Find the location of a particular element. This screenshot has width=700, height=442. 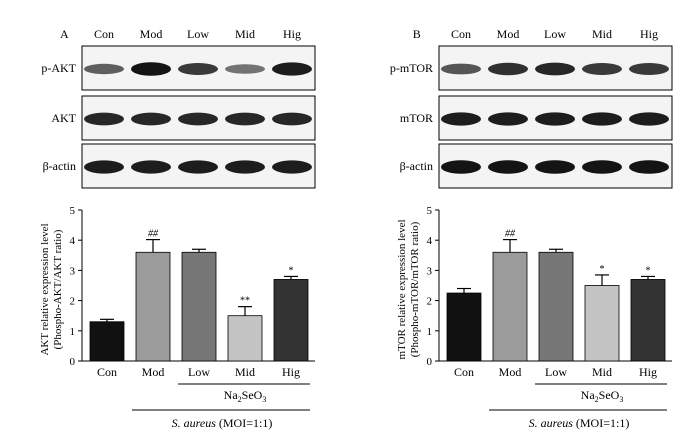

y-axis-label-sub: (Phospho-AKT/AKT ratio) is located at coordinates (58, 289).